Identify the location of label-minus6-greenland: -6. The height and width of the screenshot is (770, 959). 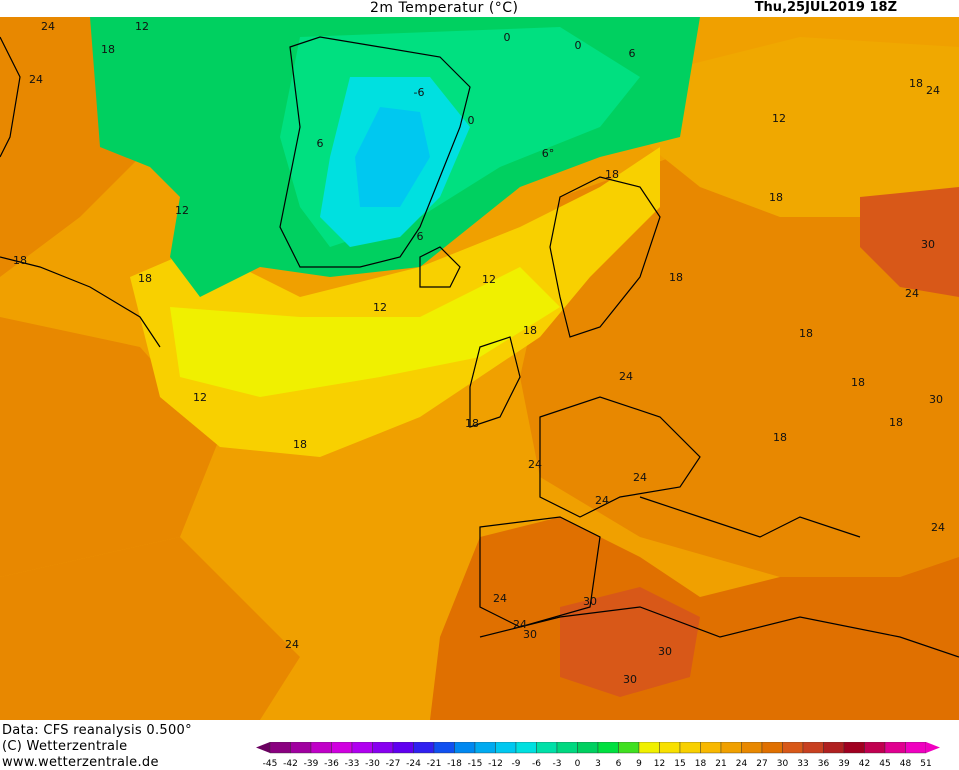
(419, 92).